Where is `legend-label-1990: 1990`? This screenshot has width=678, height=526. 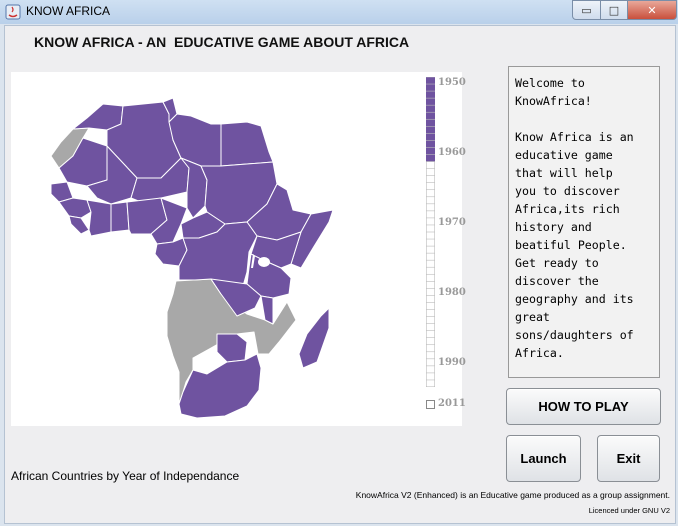
legend-label-1990: 1990 is located at coordinates (452, 362).